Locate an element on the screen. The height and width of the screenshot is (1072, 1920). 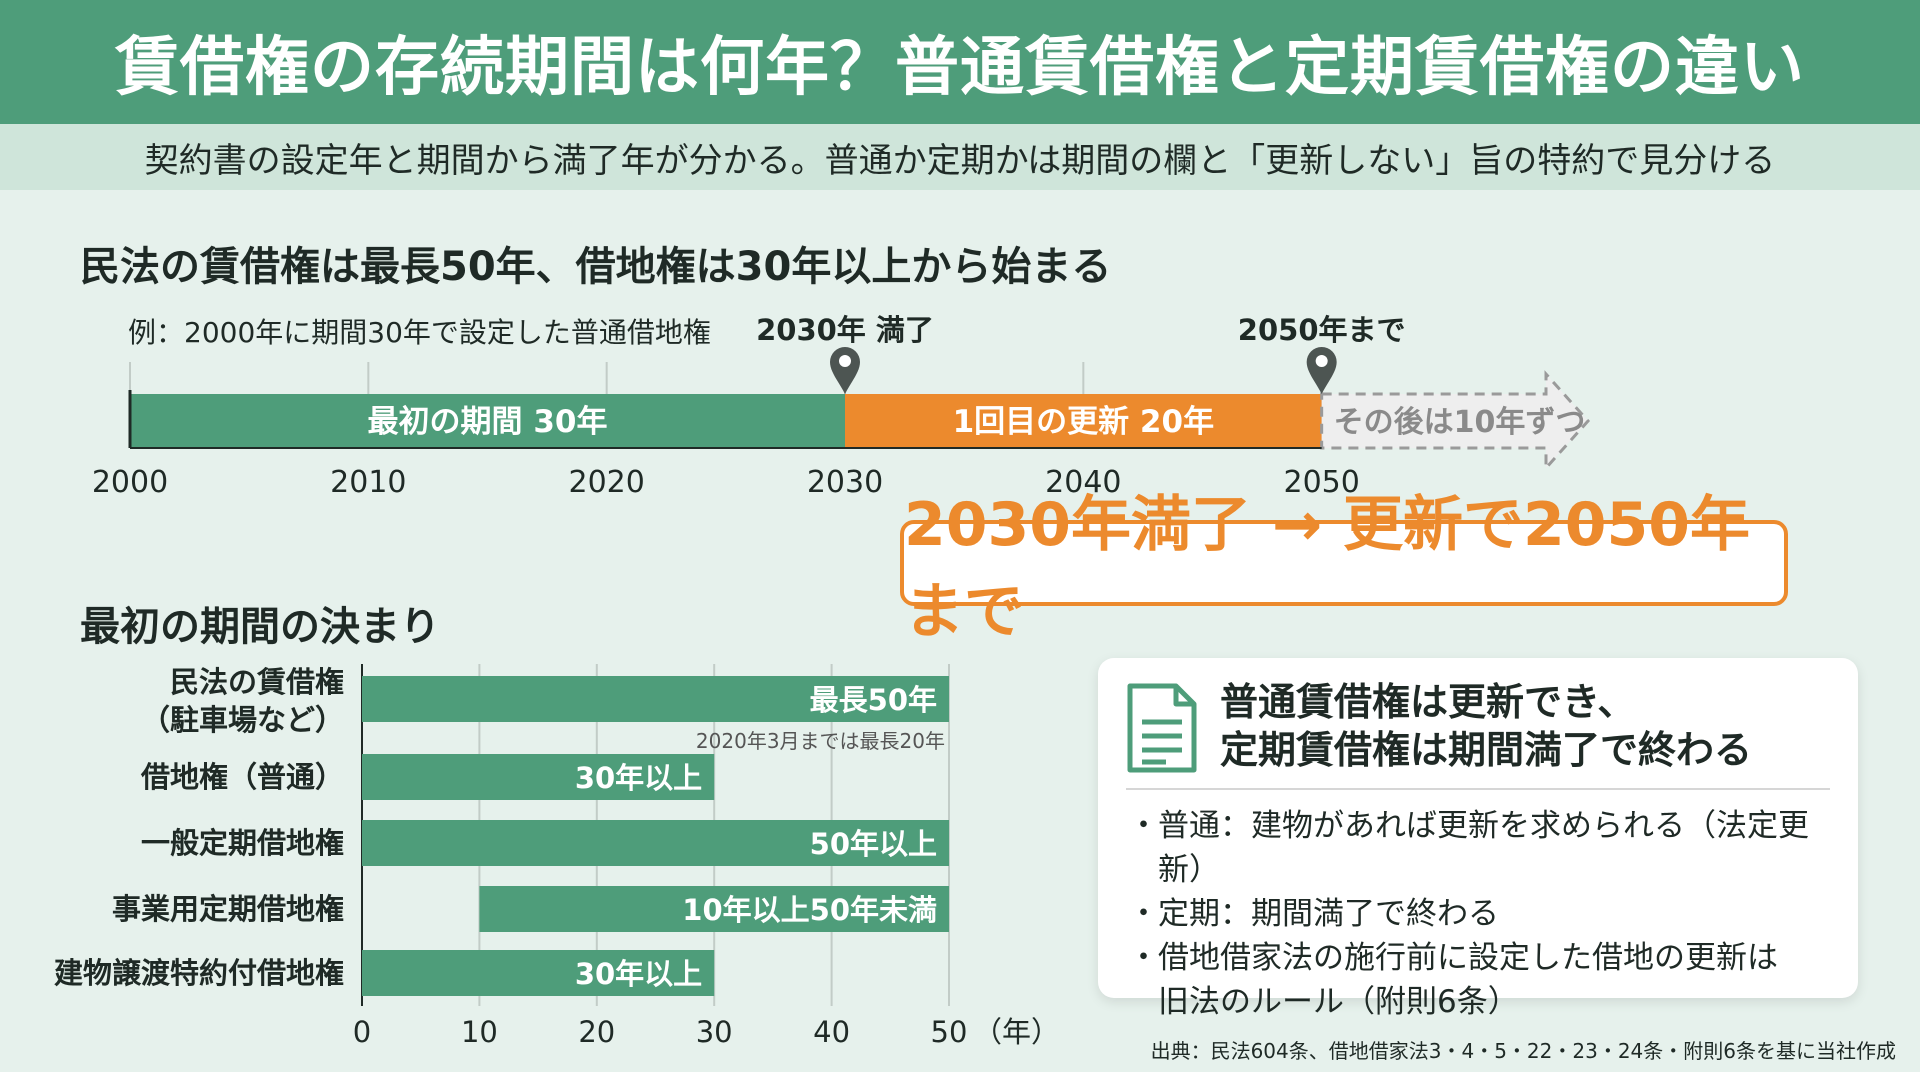
page-title: 賃借権の存続期間は何年？普通賃借権と定期賃借権の違い is located at coordinates (960, 62).